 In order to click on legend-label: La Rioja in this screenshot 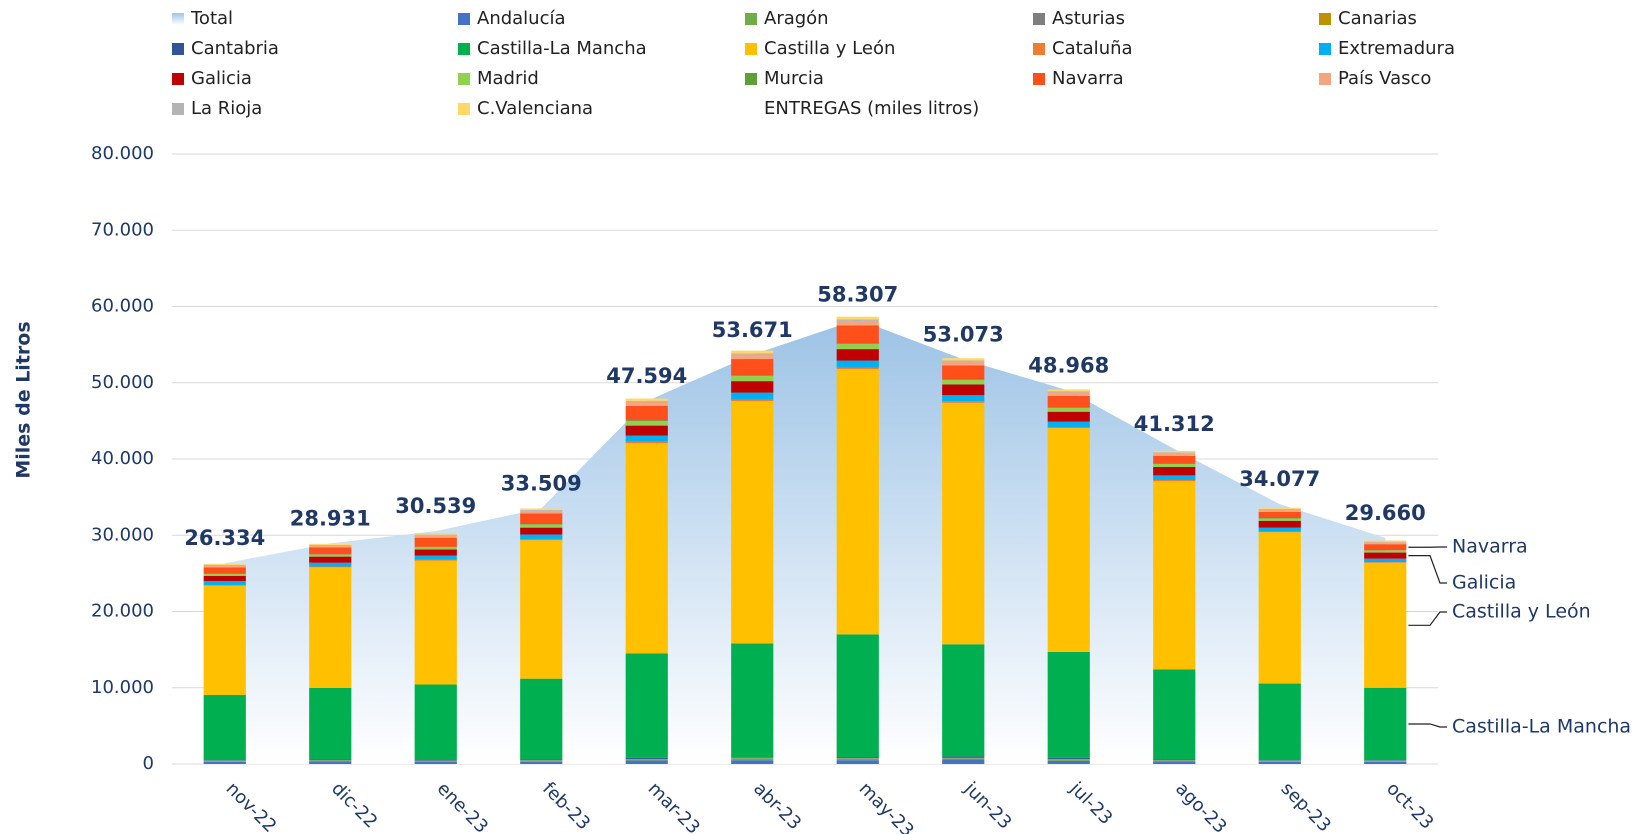, I will do `click(226, 108)`.